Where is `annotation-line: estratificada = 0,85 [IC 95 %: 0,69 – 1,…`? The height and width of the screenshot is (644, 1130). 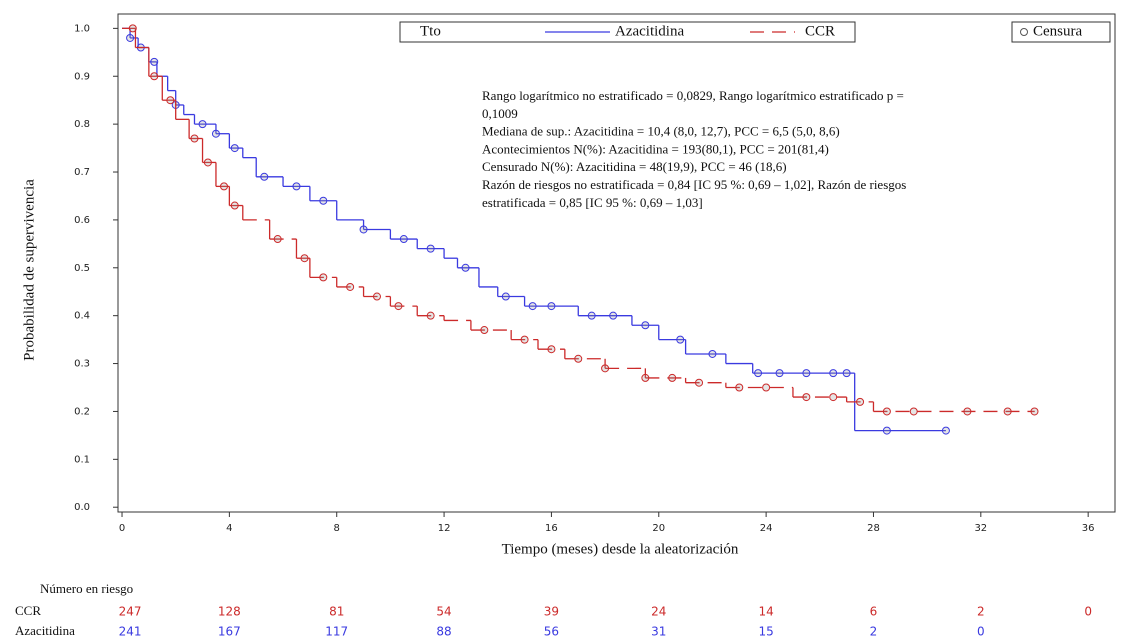 annotation-line: estratificada = 0,85 [IC 95 %: 0,69 – 1,… is located at coordinates (592, 202).